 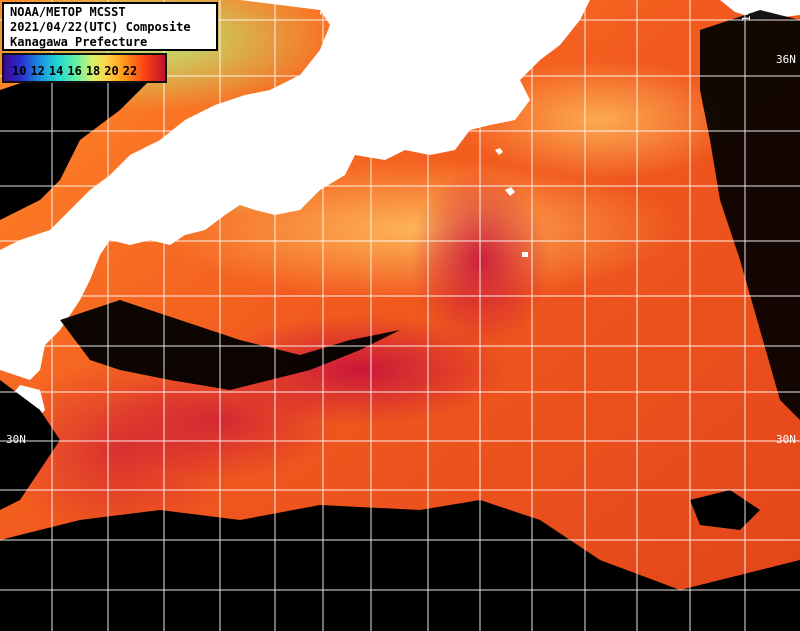 I want to click on southern-warm-pool, so click(x=120, y=450).